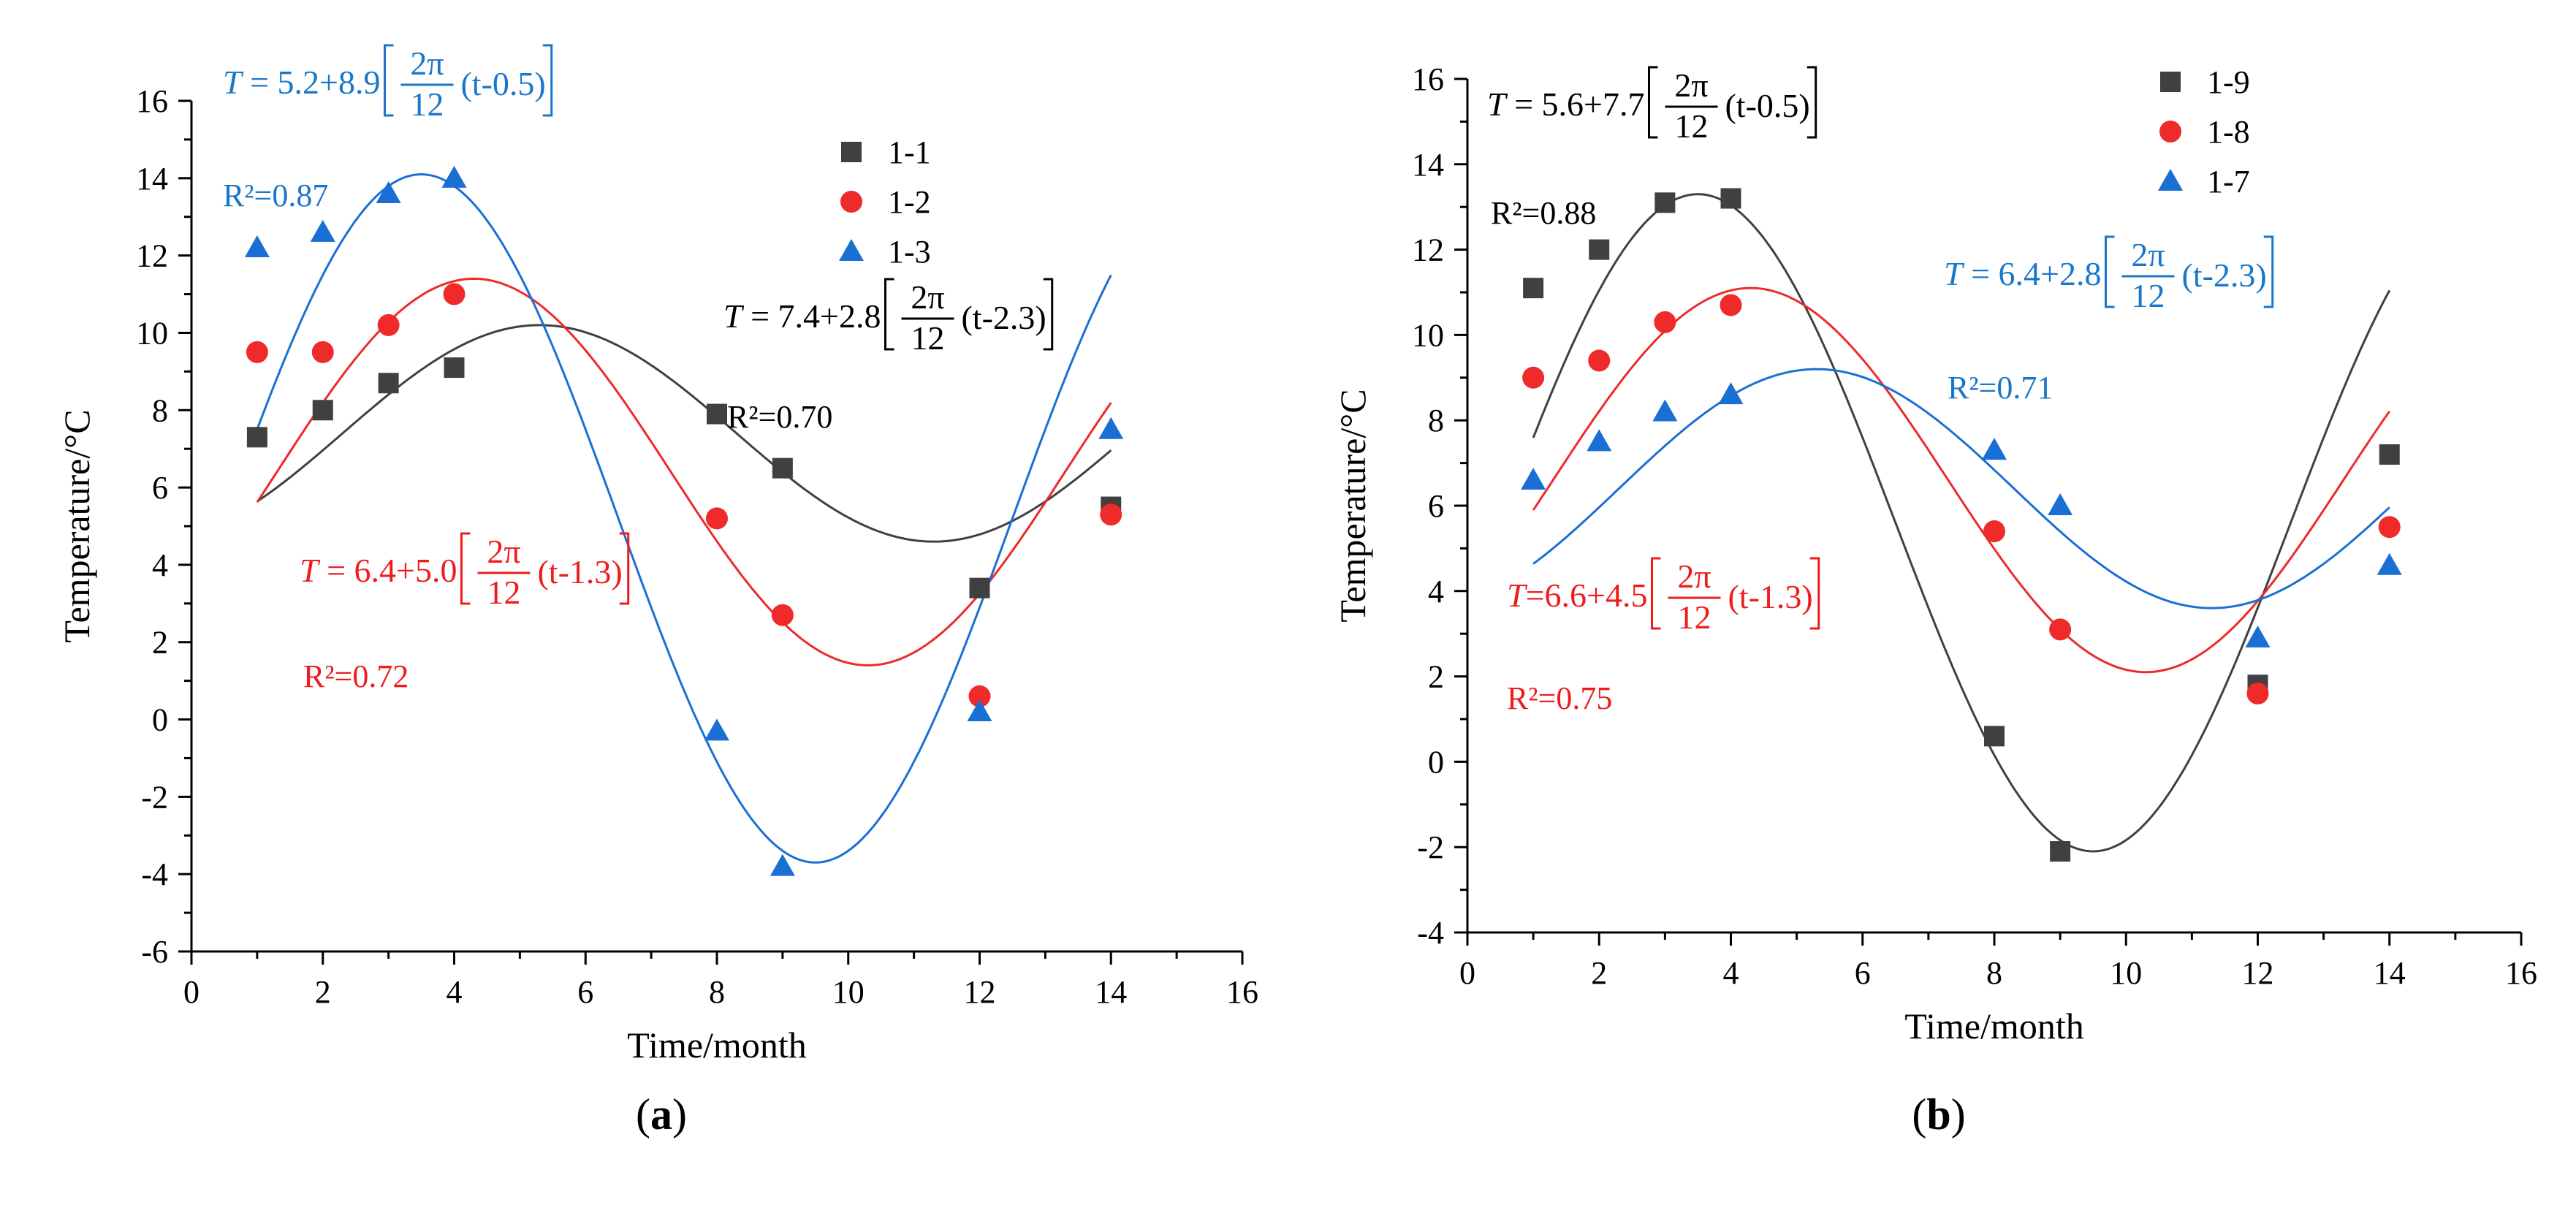 The height and width of the screenshot is (1216, 2576). What do you see at coordinates (301, 82) in the screenshot?
I see `equation-lhs: T = 5.2+8.9` at bounding box center [301, 82].